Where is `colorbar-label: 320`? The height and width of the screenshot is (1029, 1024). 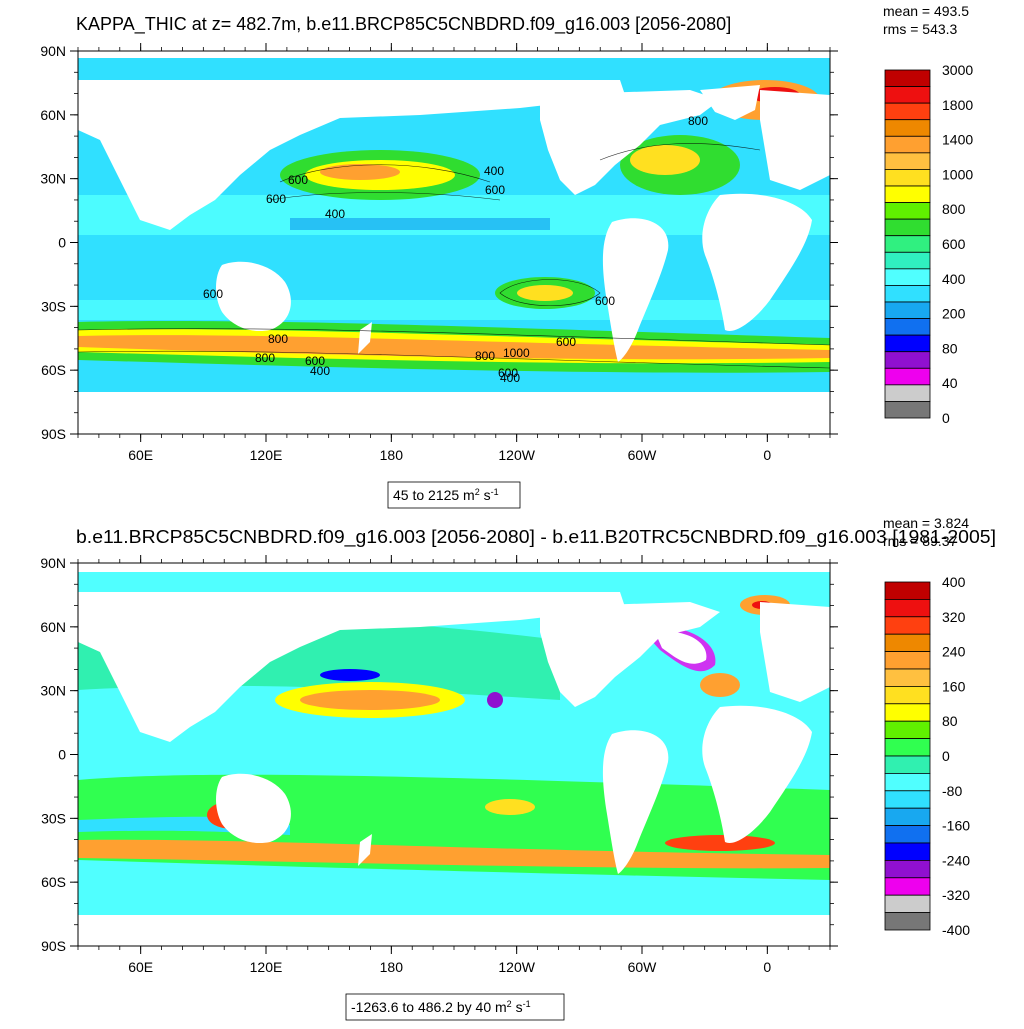 colorbar-label: 320 is located at coordinates (954, 617).